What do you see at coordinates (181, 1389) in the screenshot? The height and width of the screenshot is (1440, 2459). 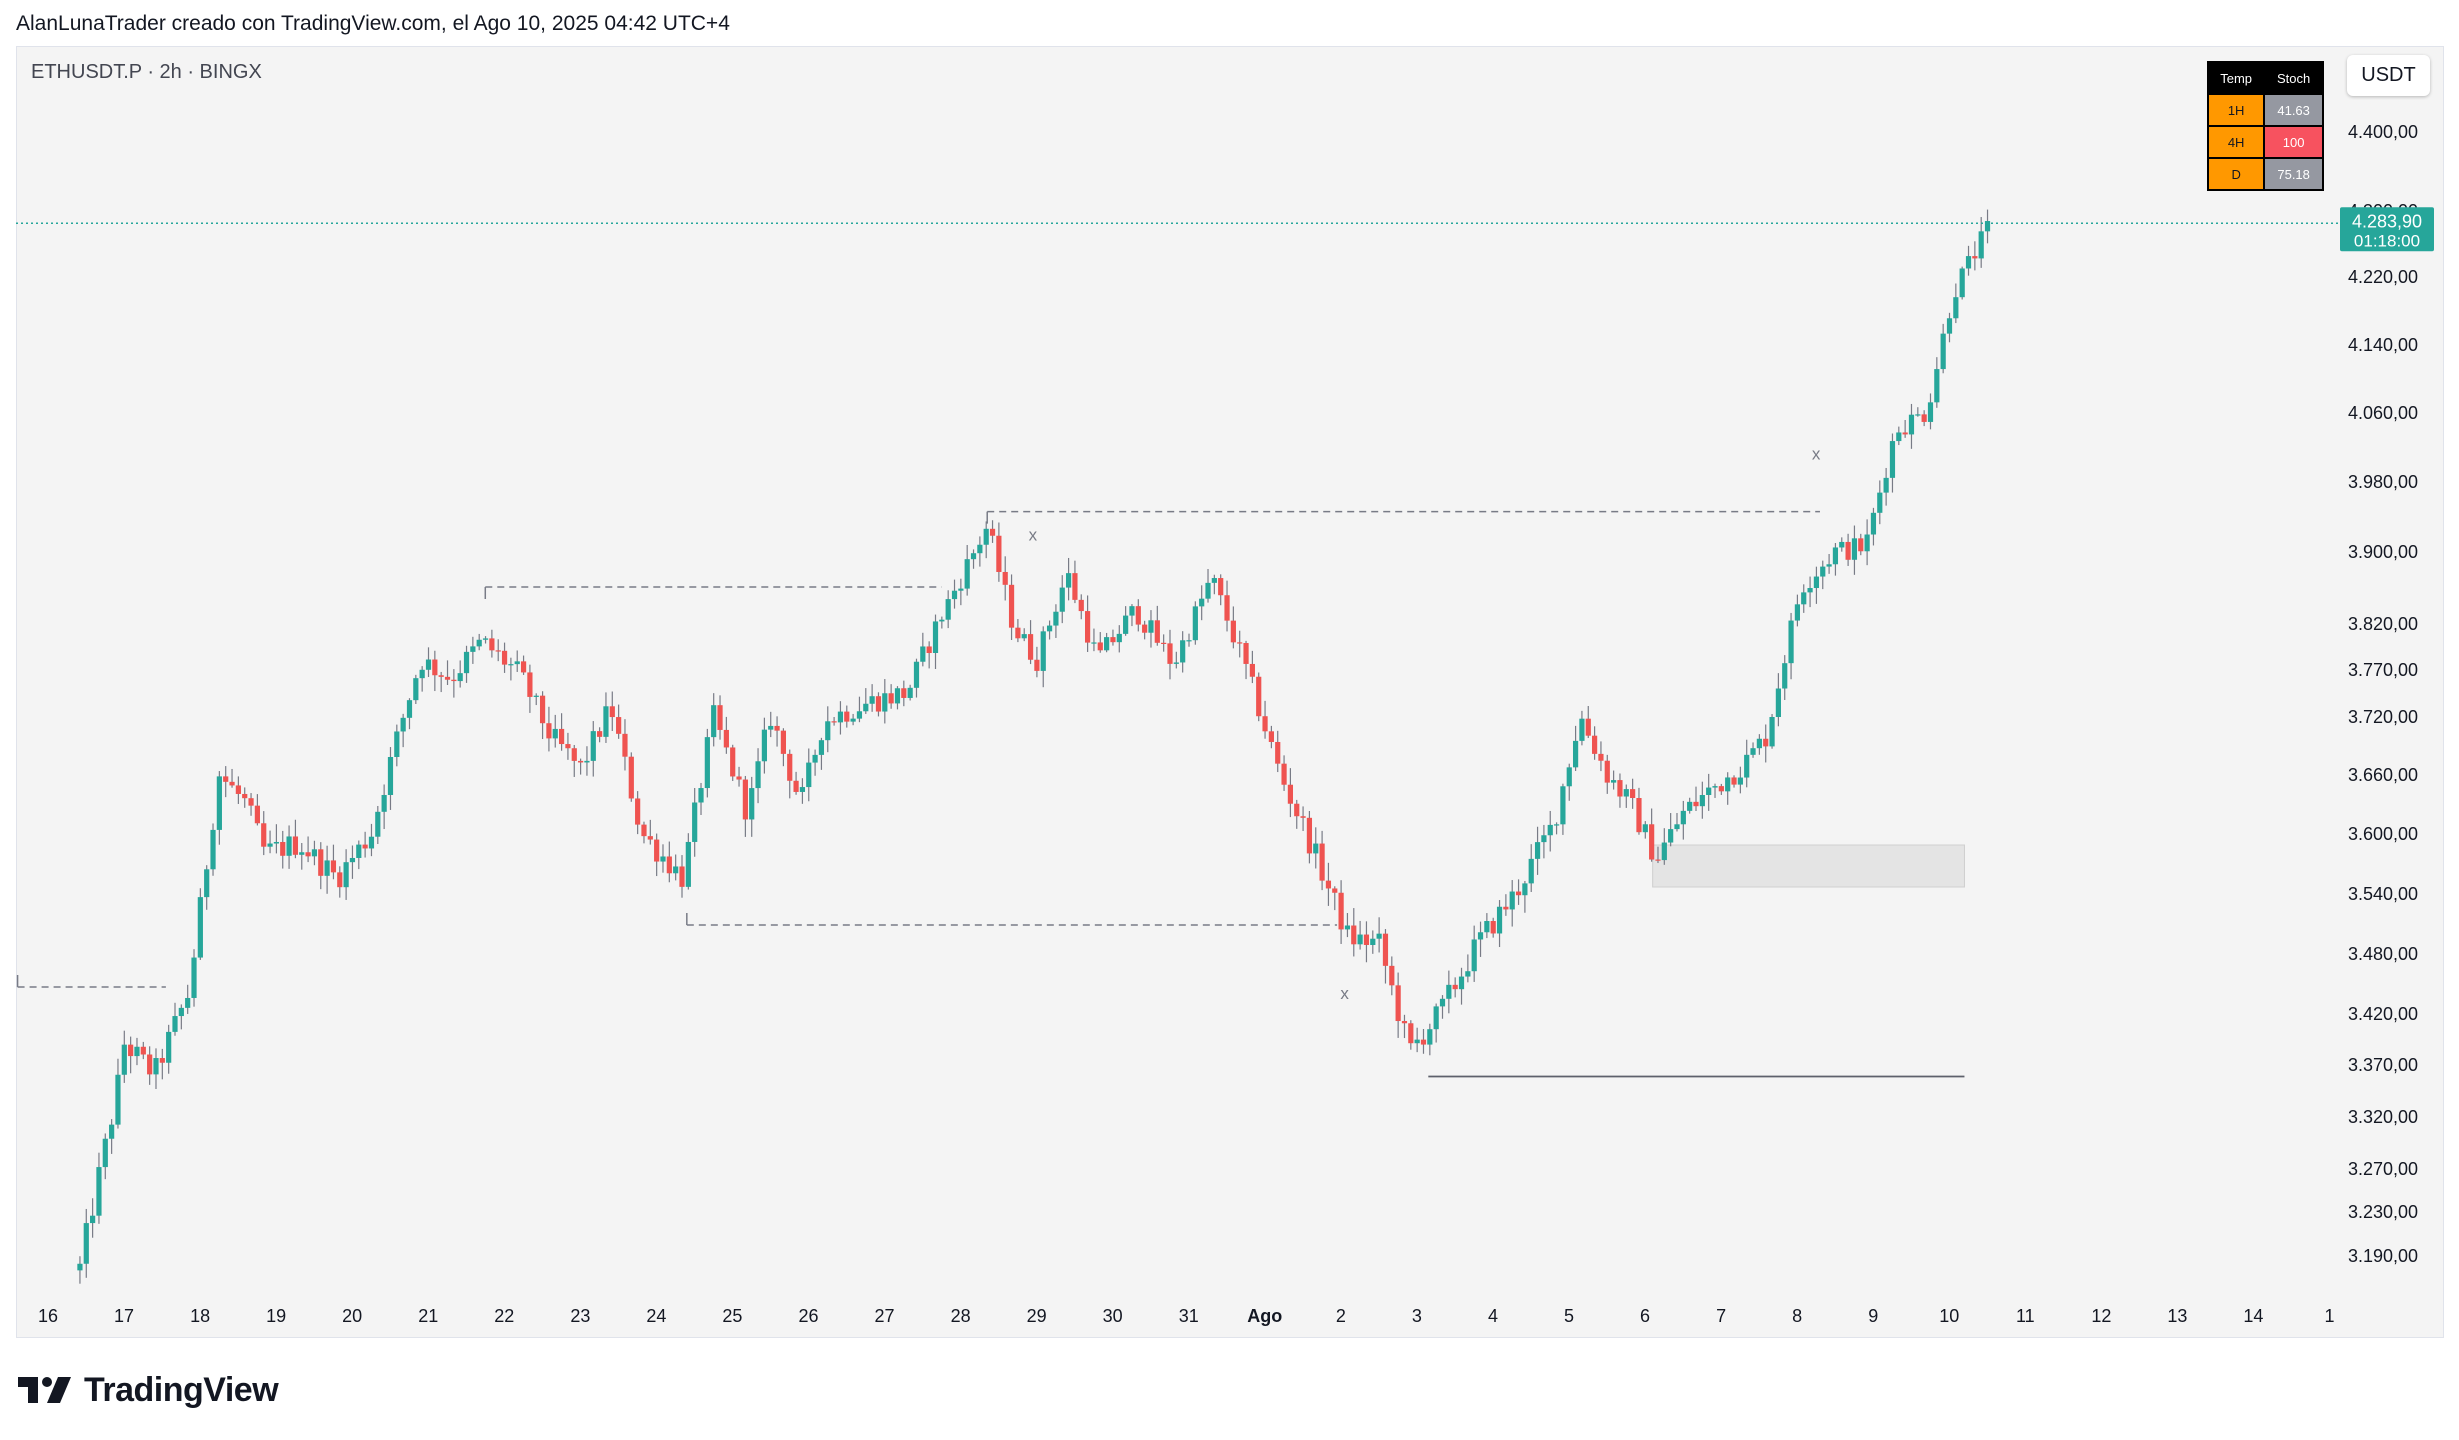 I see `tradingview-logo-text: TradingView` at bounding box center [181, 1389].